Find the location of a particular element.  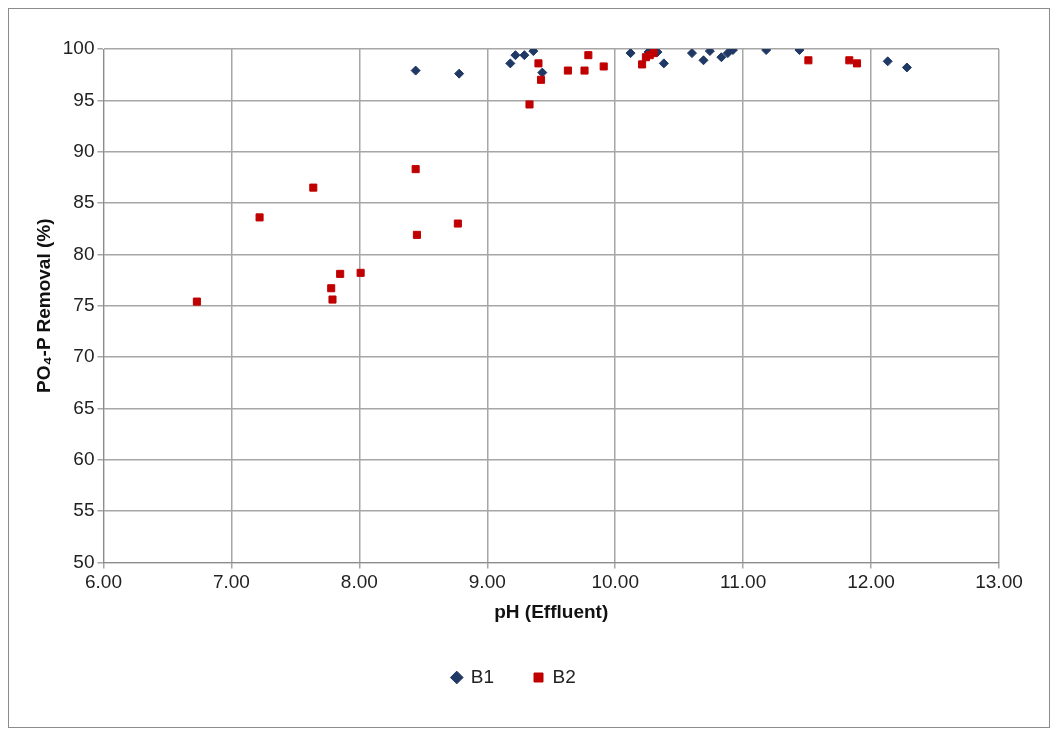

y-tick-label: 85 is located at coordinates (84, 202).